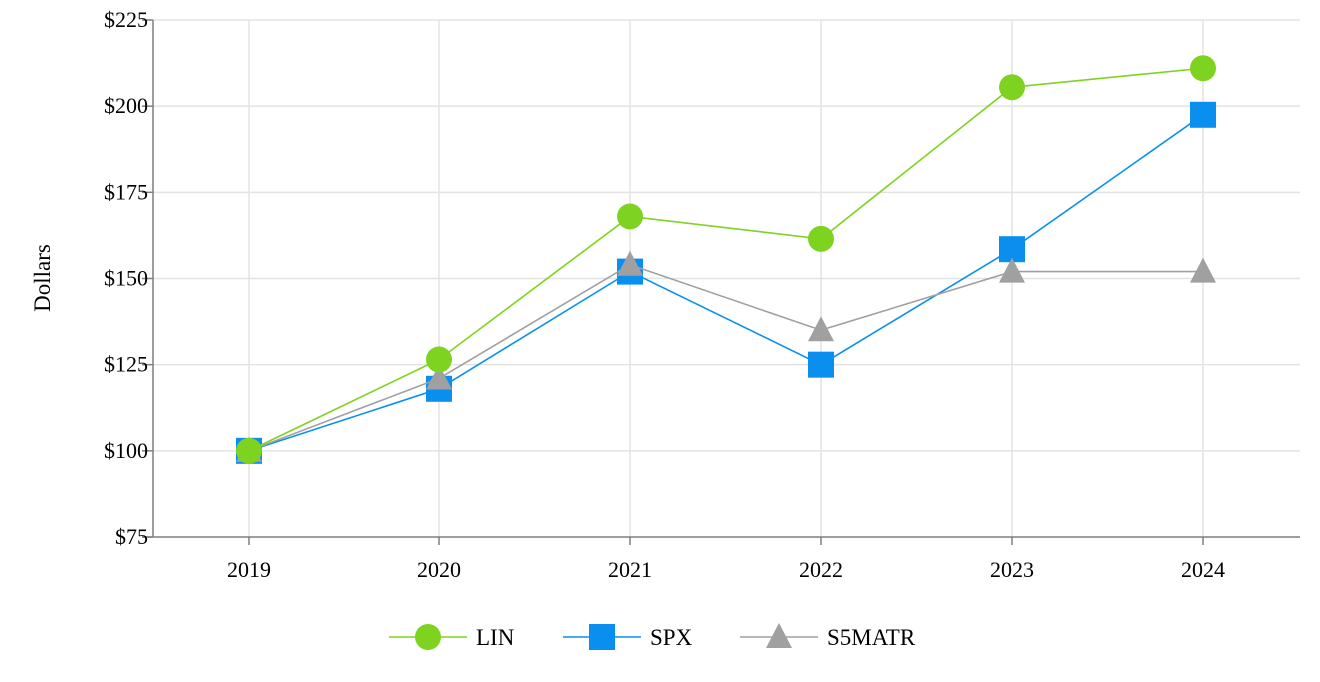 The image size is (1320, 682). What do you see at coordinates (602, 637) in the screenshot?
I see `legend-marker-spx` at bounding box center [602, 637].